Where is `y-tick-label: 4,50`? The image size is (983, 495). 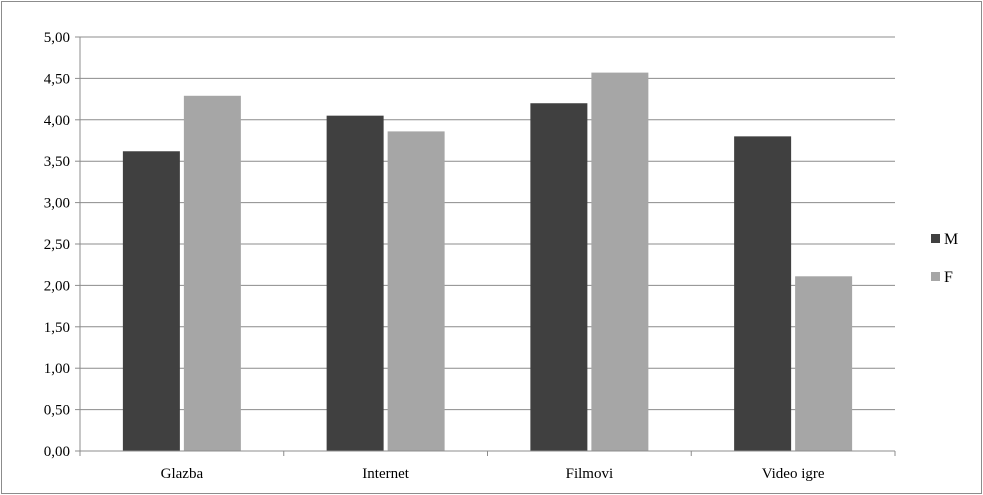
y-tick-label: 4,50 is located at coordinates (57, 79).